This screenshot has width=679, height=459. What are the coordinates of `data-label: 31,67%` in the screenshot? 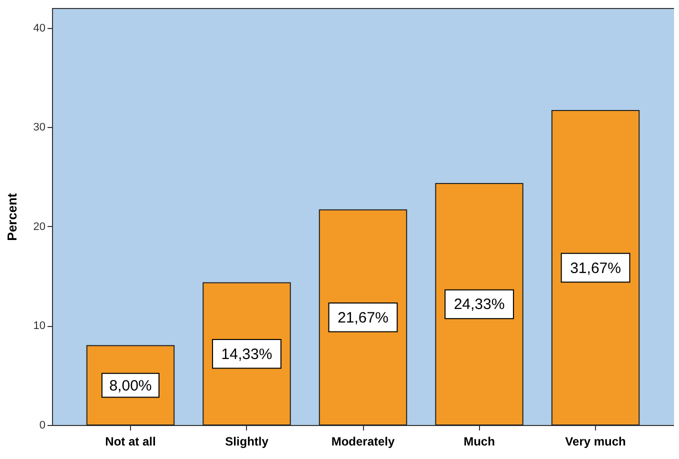 It's located at (595, 268).